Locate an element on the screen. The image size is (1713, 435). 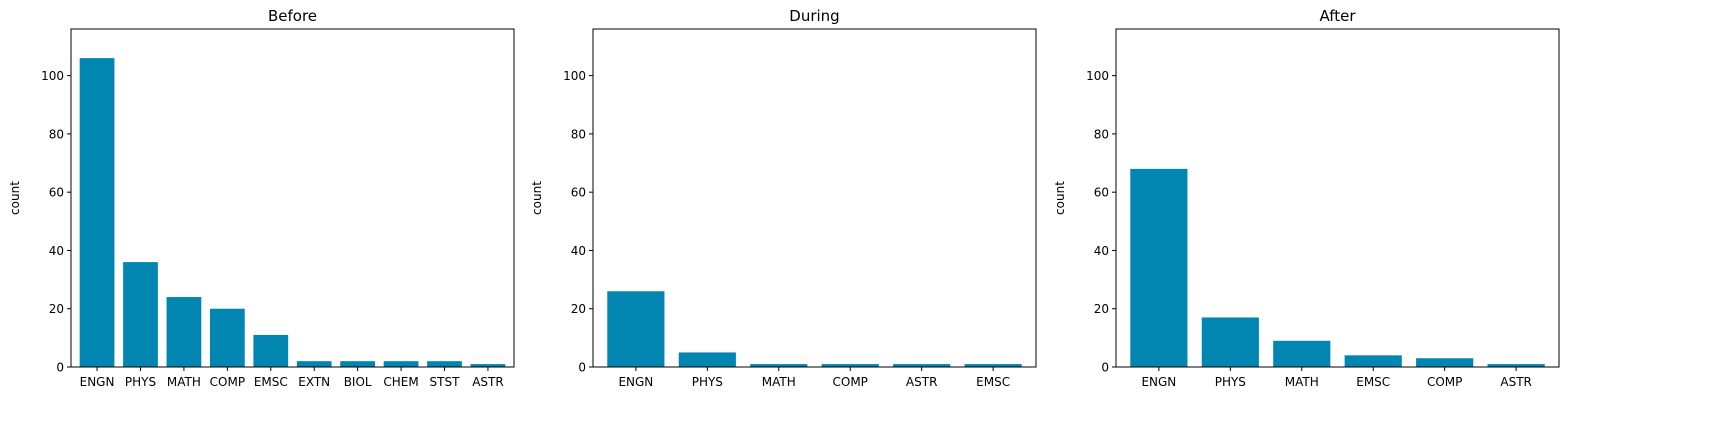
bar-chem is located at coordinates (401, 364).